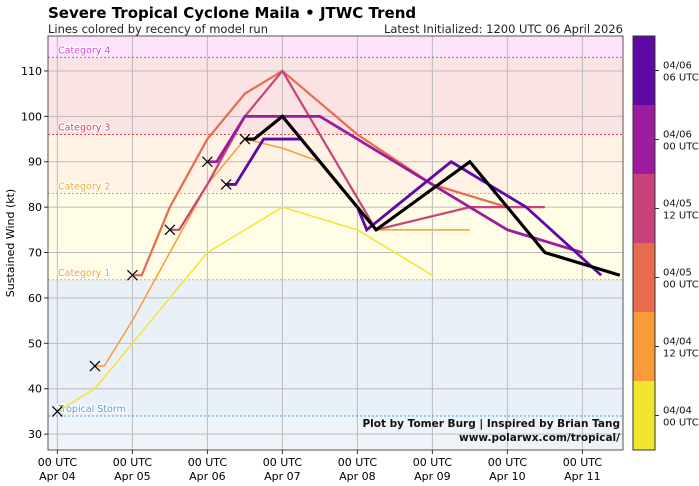 This screenshot has width=699, height=486. What do you see at coordinates (35, 389) in the screenshot?
I see `y-tick-label: 40` at bounding box center [35, 389].